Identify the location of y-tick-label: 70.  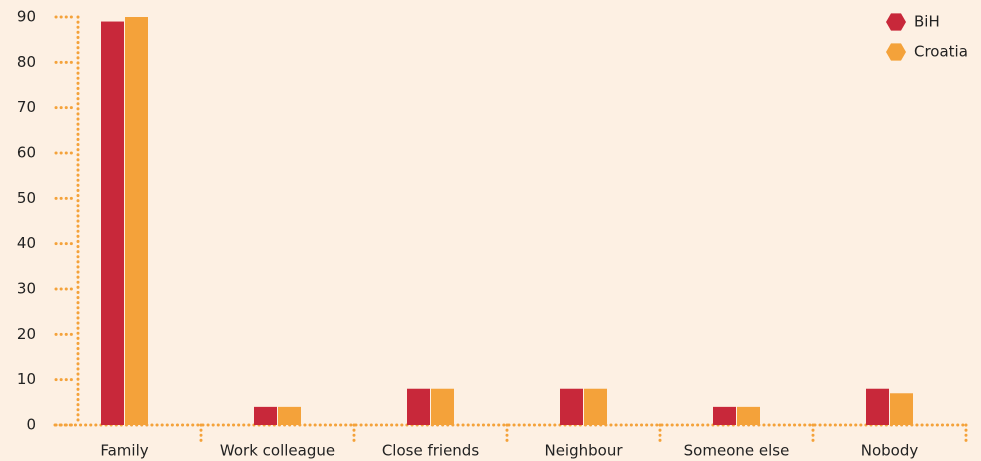
(26, 107).